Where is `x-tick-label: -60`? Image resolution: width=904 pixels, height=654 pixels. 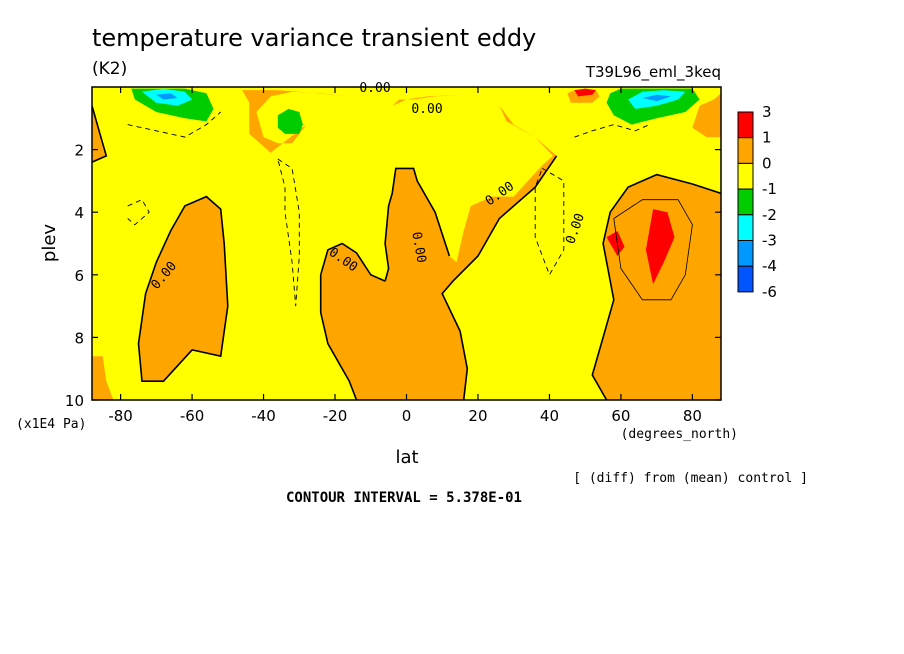 x-tick-label: -60 is located at coordinates (192, 416).